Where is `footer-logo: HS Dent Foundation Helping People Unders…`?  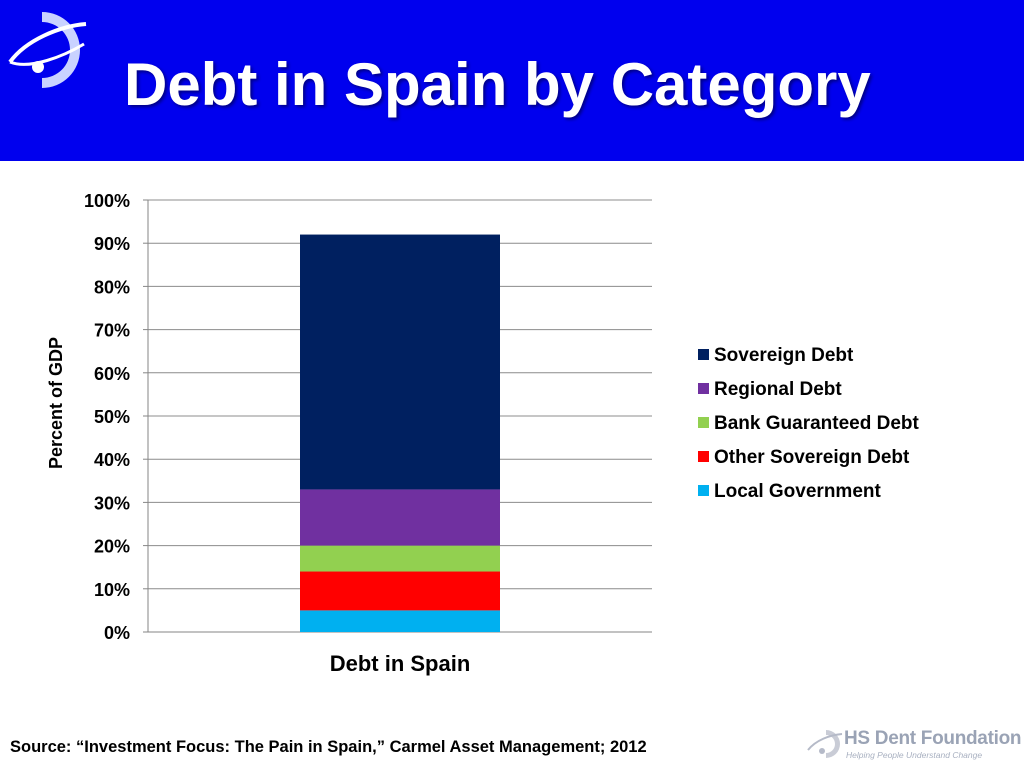 footer-logo: HS Dent Foundation Helping People Unders… is located at coordinates (914, 746).